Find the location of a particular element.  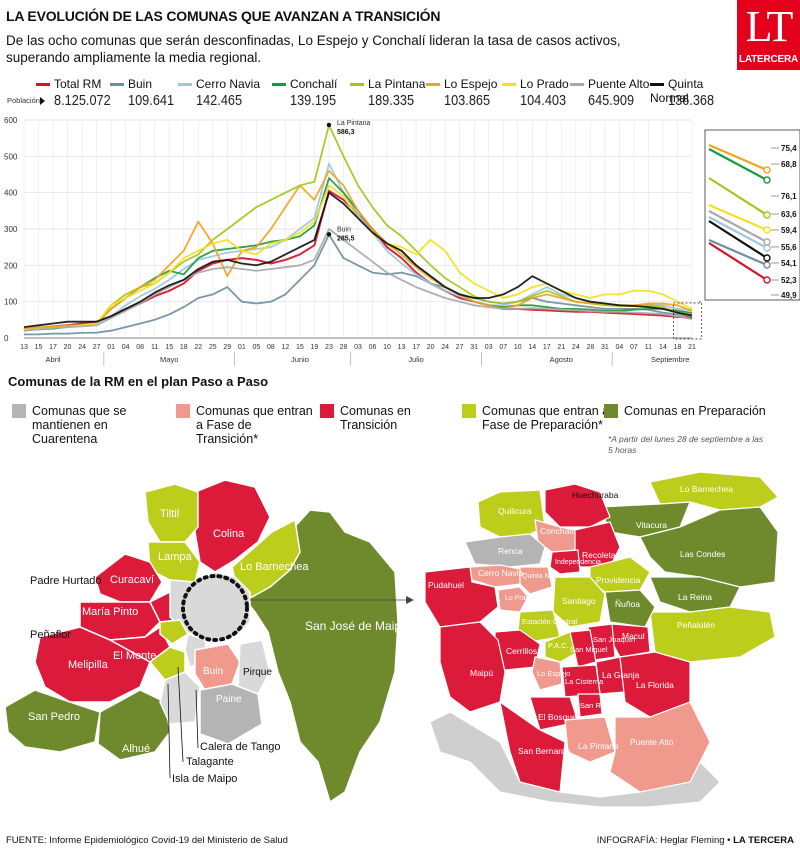

legend-population: 645.909 is located at coordinates (611, 100).